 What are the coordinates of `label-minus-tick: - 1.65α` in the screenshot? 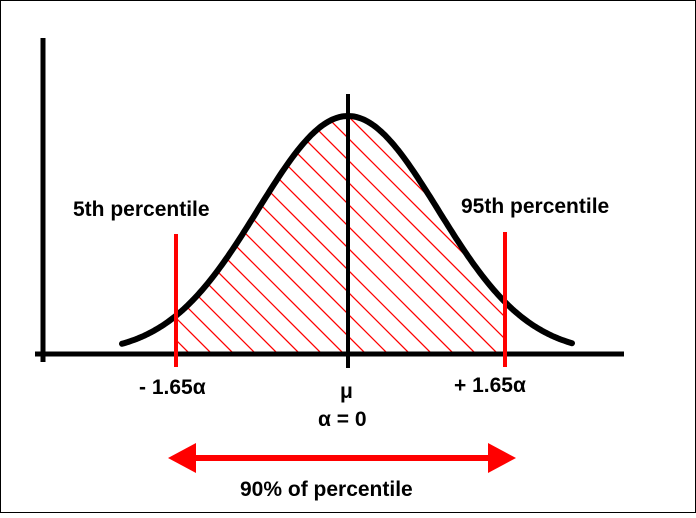 It's located at (172, 387).